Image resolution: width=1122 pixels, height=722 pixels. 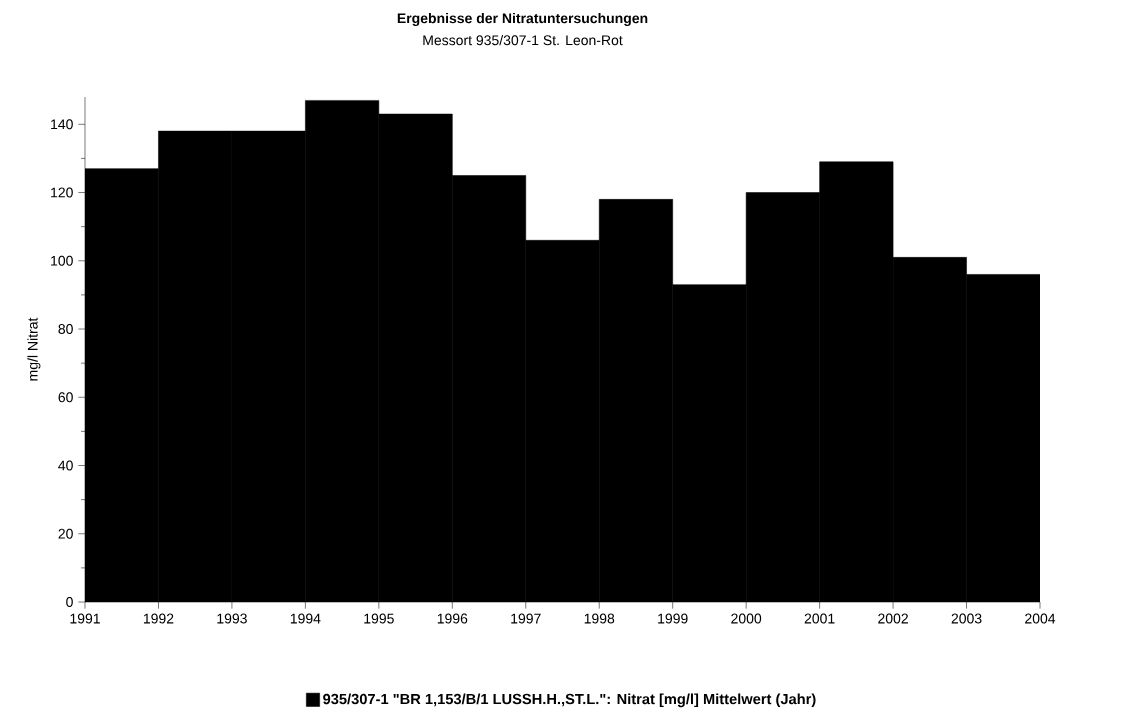 What do you see at coordinates (85, 618) in the screenshot?
I see `x-tick-label: 1991` at bounding box center [85, 618].